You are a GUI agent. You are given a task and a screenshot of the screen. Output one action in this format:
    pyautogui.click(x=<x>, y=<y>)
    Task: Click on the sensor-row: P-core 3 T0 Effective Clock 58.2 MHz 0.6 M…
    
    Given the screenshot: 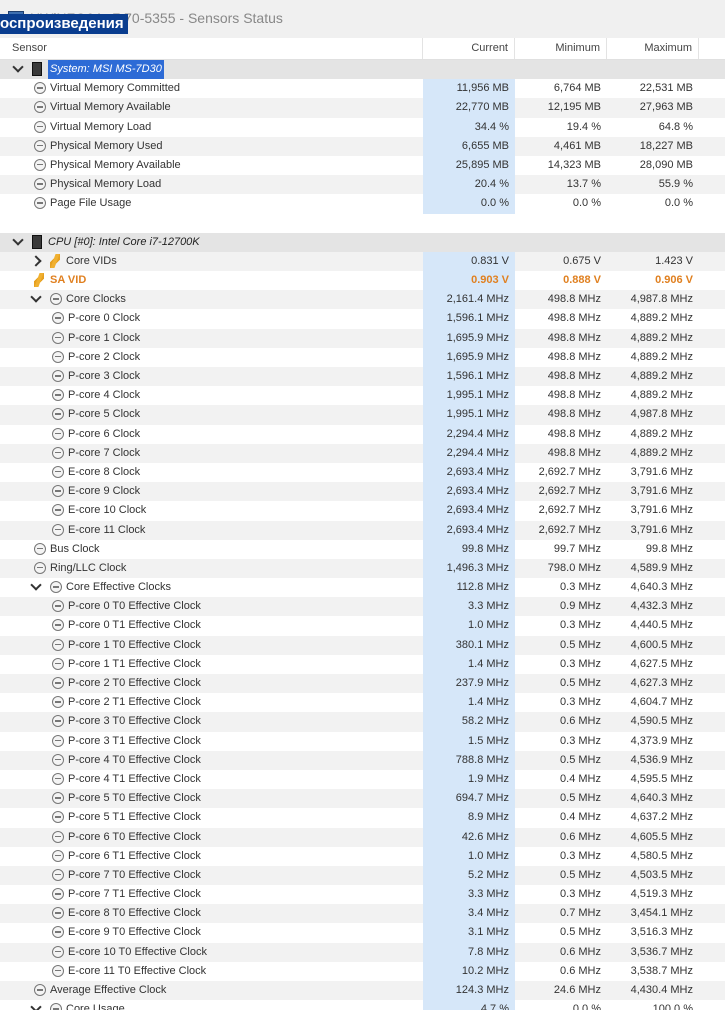 What is the action you would take?
    pyautogui.click(x=362, y=722)
    